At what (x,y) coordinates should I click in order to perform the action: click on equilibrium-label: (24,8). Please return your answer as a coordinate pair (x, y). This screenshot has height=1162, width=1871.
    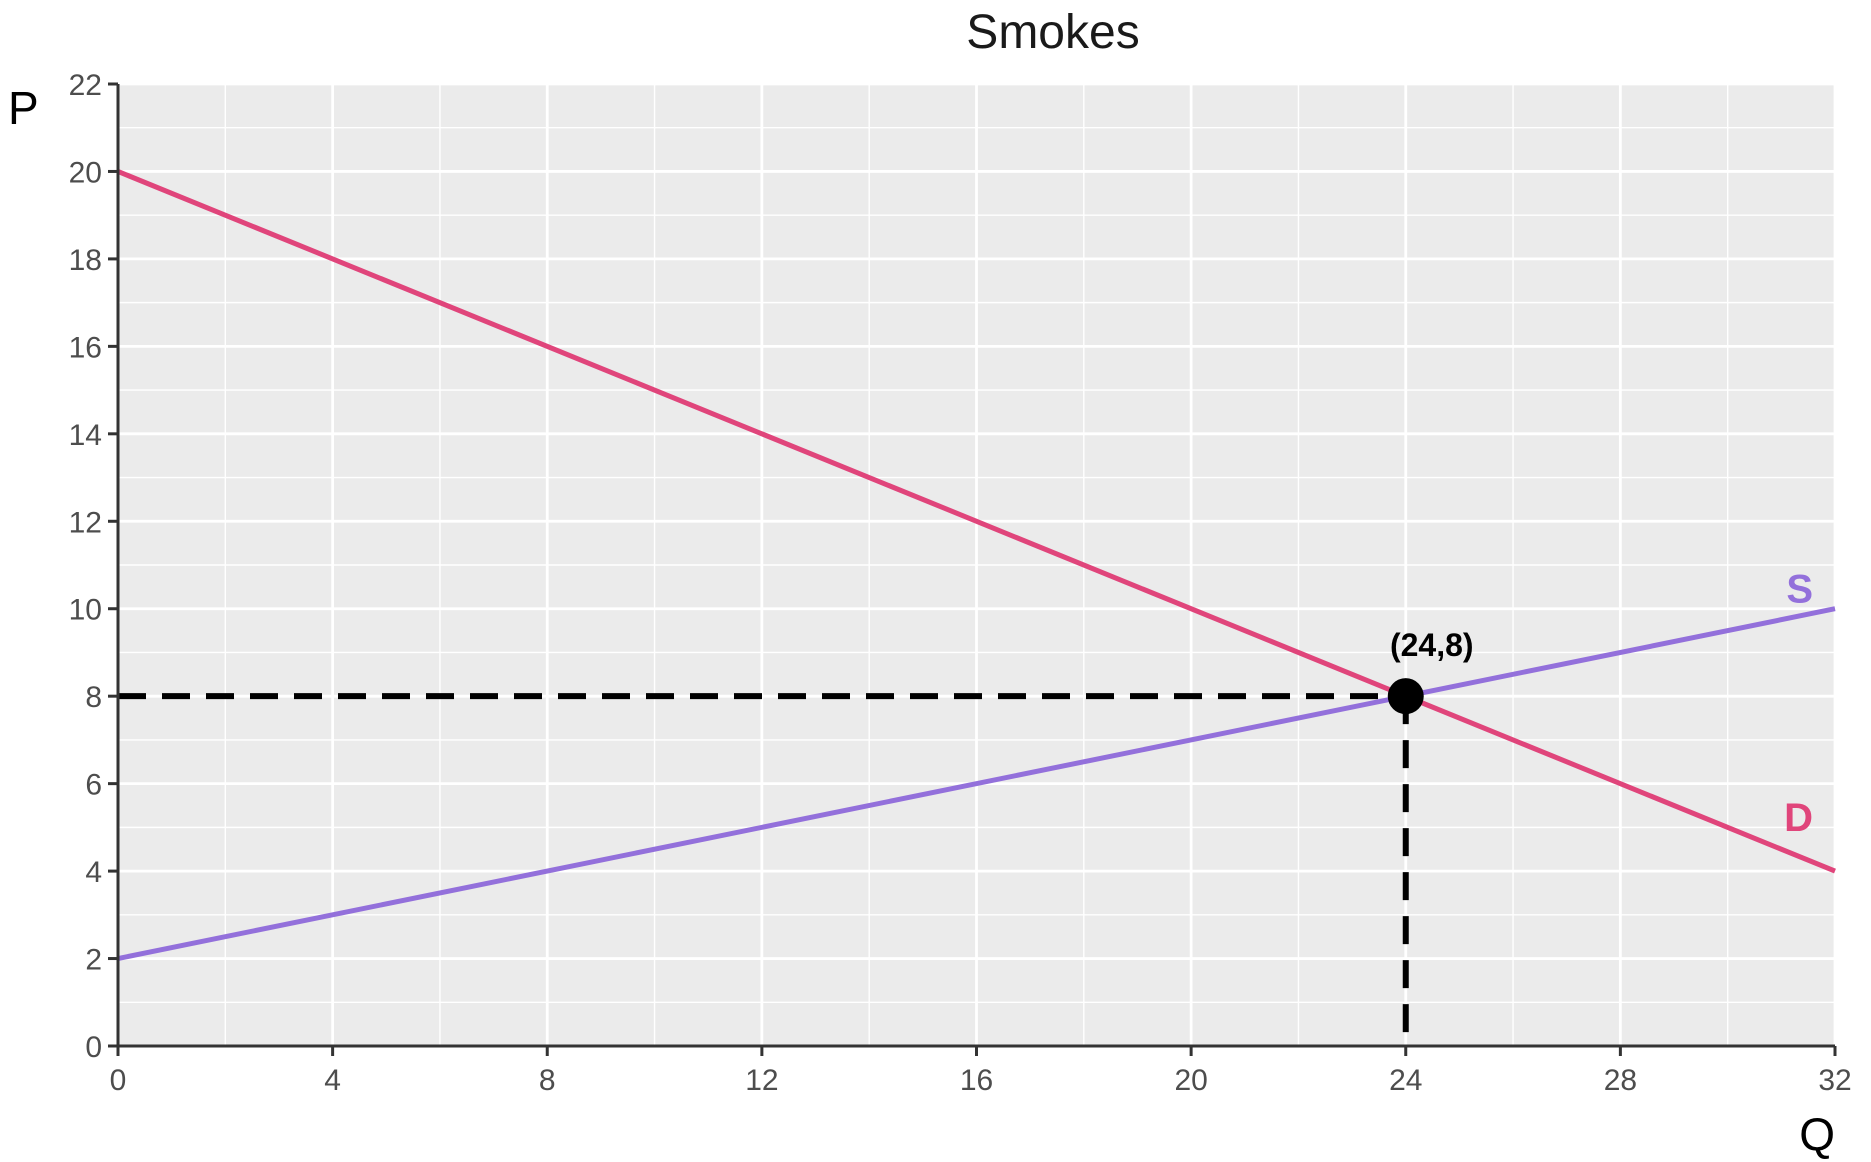
    Looking at the image, I should click on (1432, 645).